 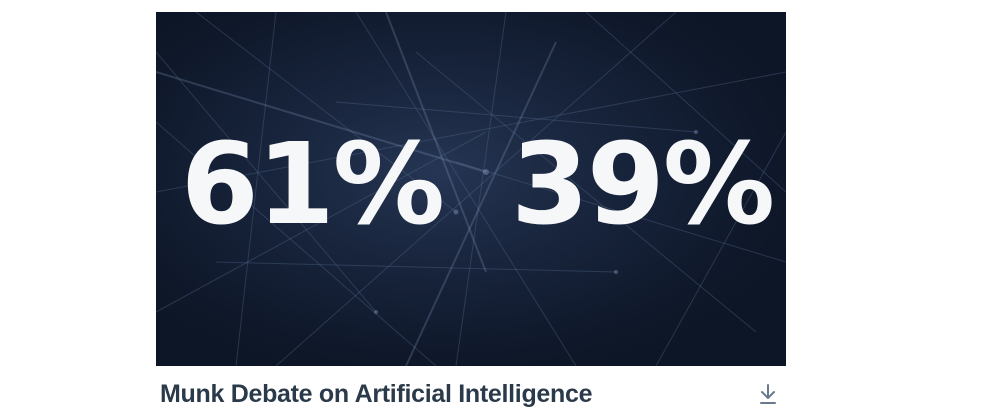 I want to click on download-icon, so click(x=768, y=394).